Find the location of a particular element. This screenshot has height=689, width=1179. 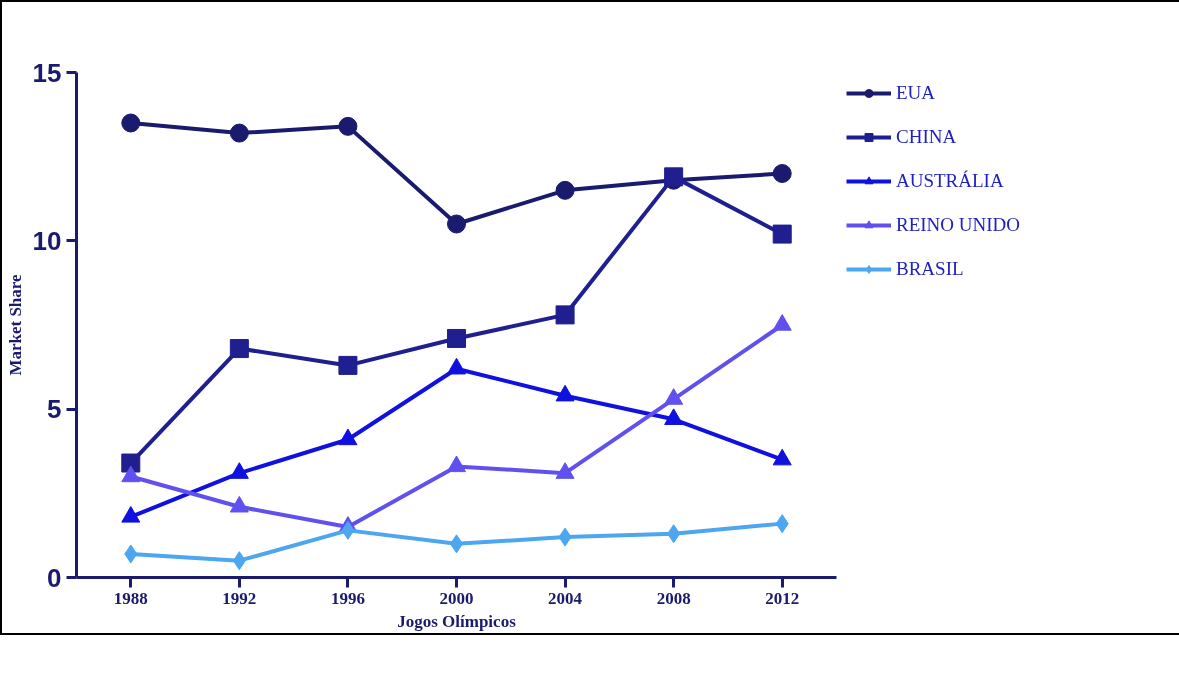

y-tick-label: 0 is located at coordinates (54, 577).